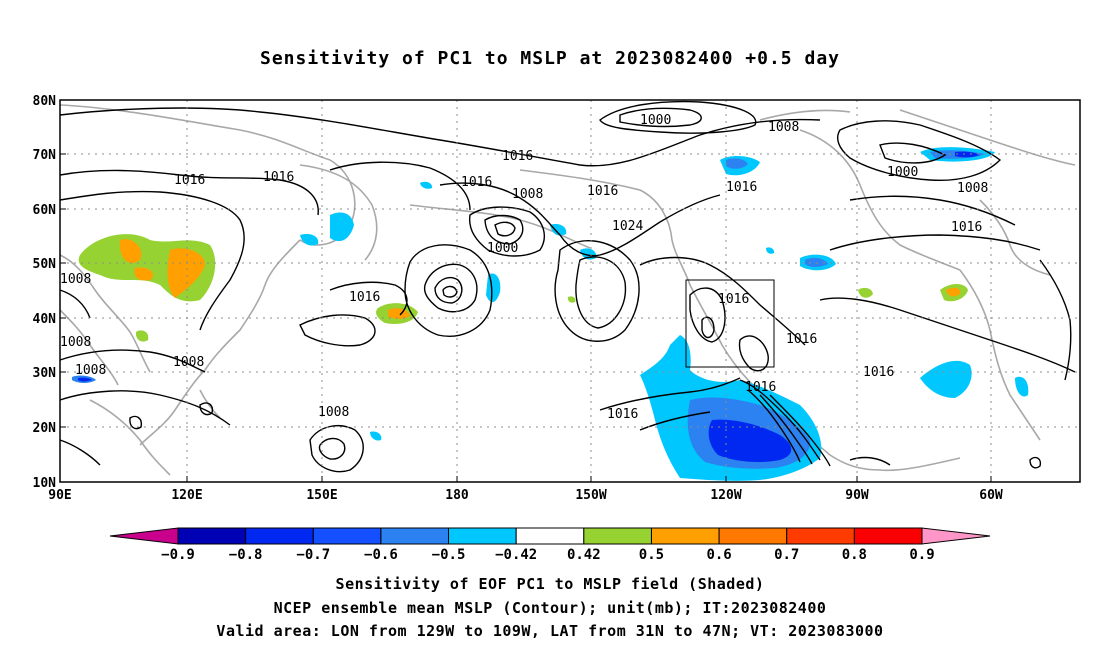  I want to click on colorbar-label: 0.6, so click(718, 555).